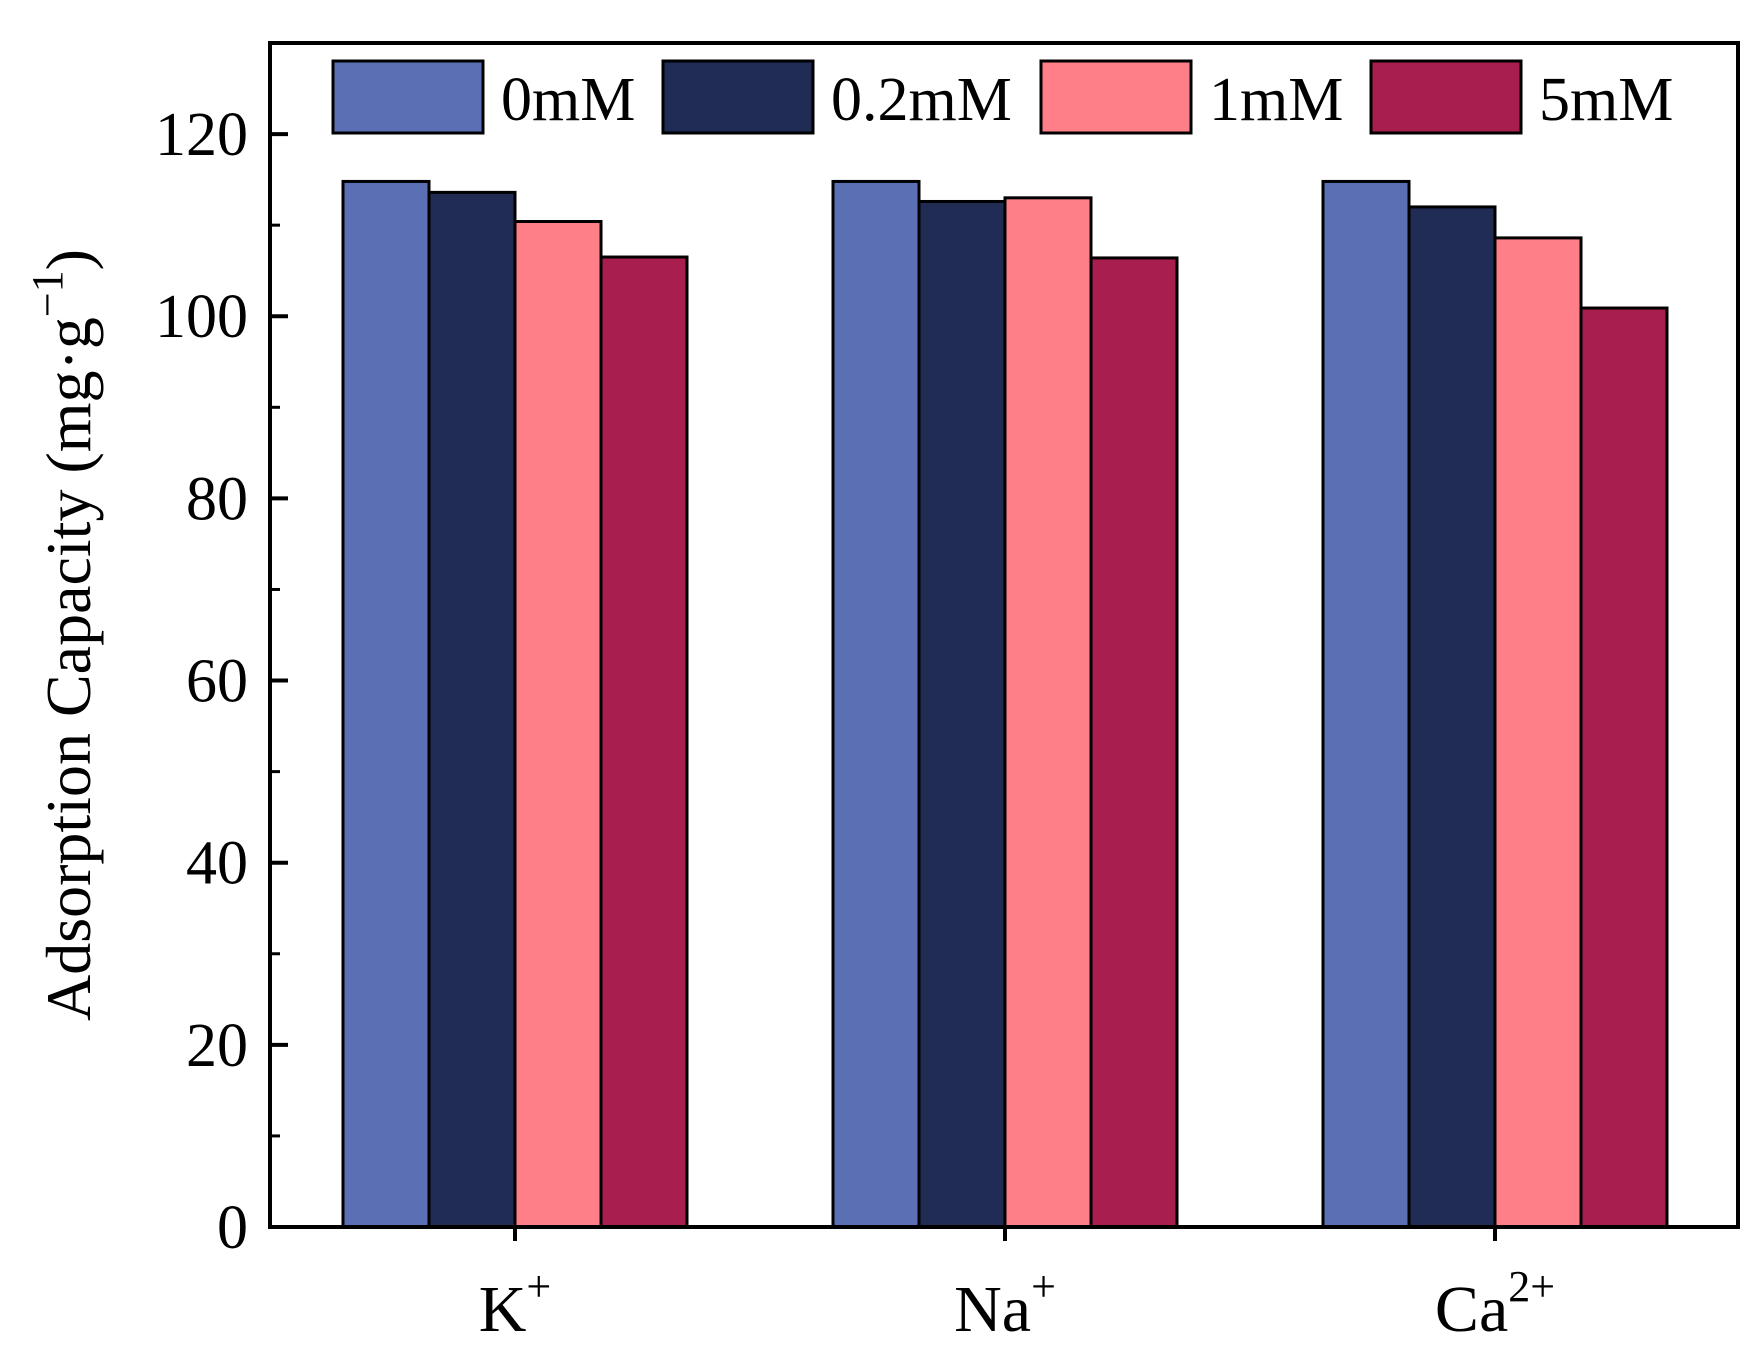 The height and width of the screenshot is (1346, 1758). I want to click on x-tick-label-base: K, so click(503, 1309).